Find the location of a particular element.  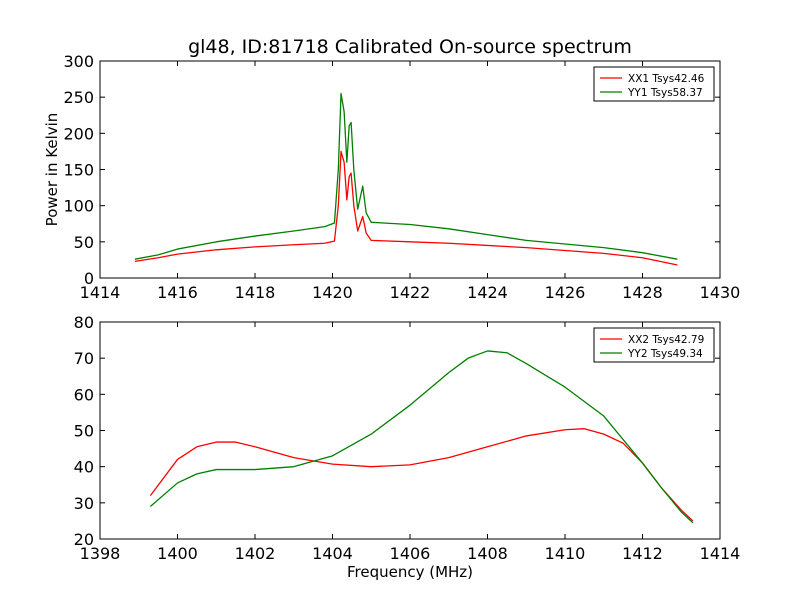

top-legend-entry: YY1 Tsys58.37 is located at coordinates (665, 93).